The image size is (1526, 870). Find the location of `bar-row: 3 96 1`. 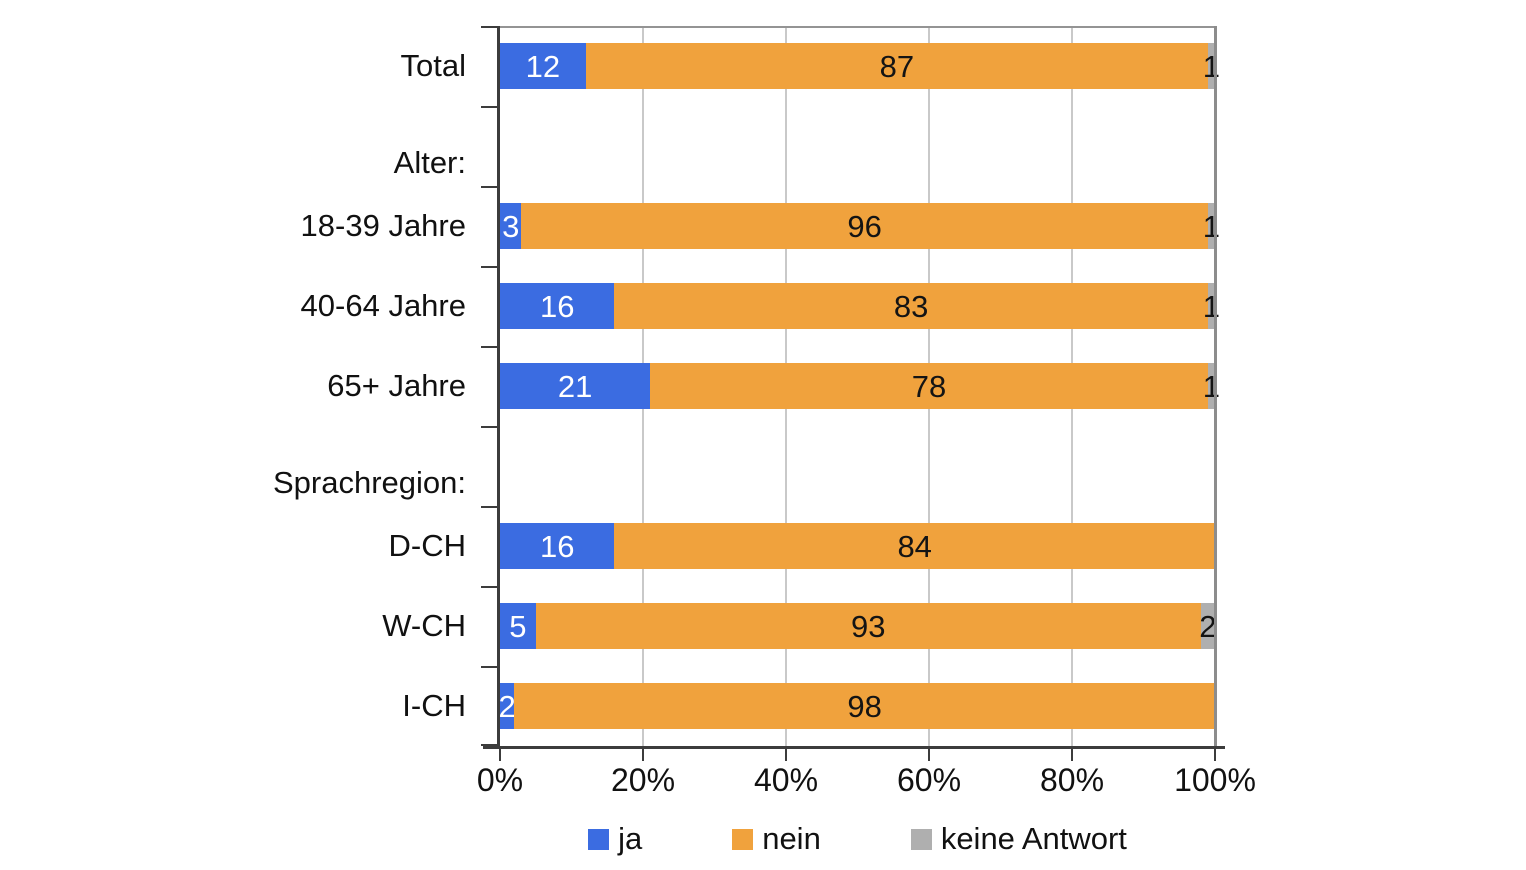

bar-row: 3 96 1 is located at coordinates (860, 226).